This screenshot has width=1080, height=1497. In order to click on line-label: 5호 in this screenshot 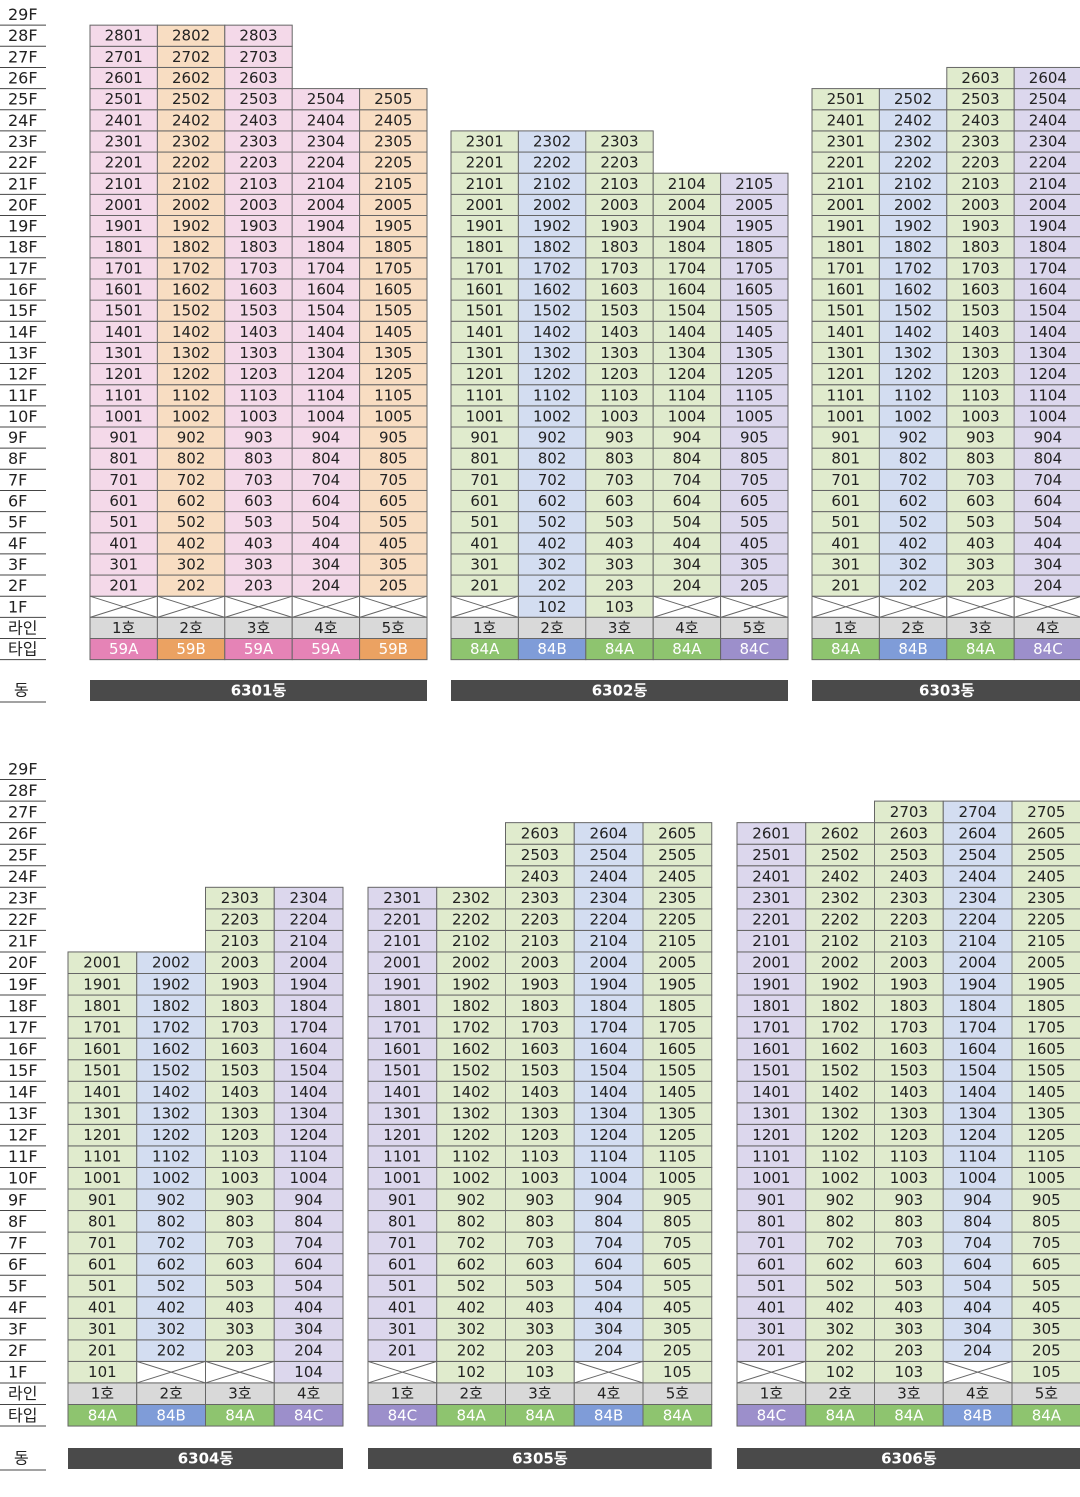, I will do `click(678, 1394)`.